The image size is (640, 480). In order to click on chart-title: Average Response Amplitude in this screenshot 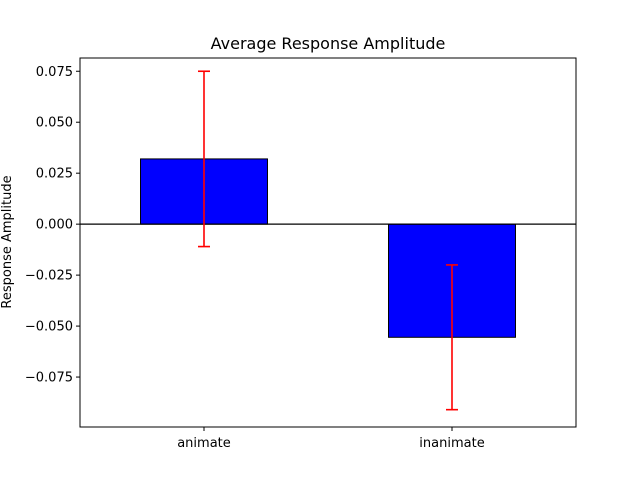, I will do `click(328, 43)`.